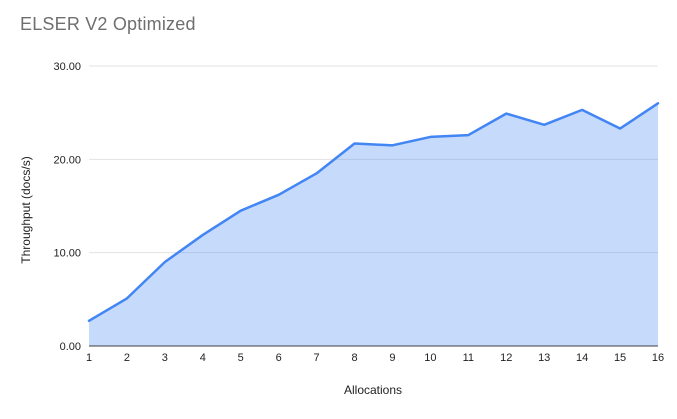 The image size is (677, 419). What do you see at coordinates (544, 358) in the screenshot?
I see `x-tick-label: 13` at bounding box center [544, 358].